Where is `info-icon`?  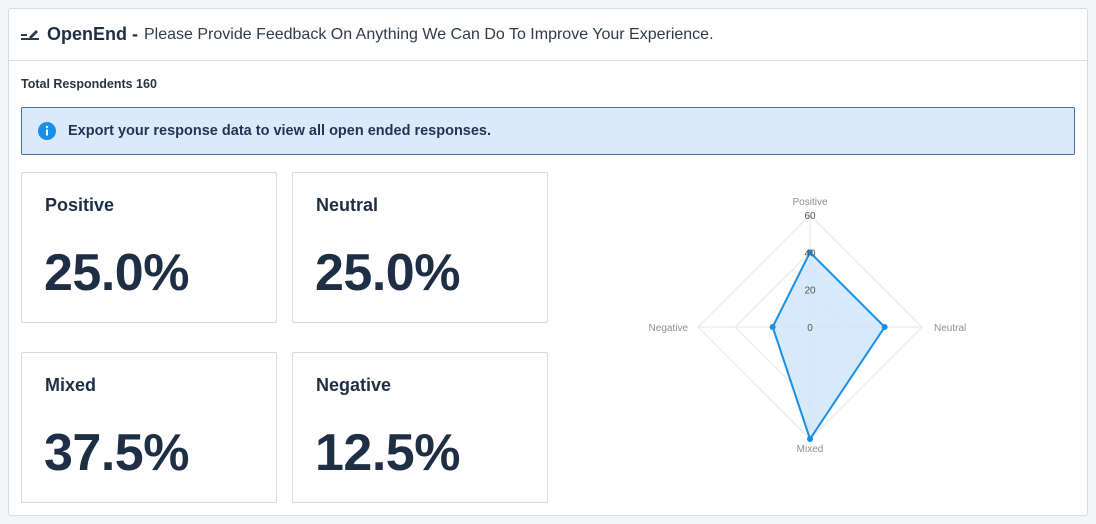 info-icon is located at coordinates (47, 131).